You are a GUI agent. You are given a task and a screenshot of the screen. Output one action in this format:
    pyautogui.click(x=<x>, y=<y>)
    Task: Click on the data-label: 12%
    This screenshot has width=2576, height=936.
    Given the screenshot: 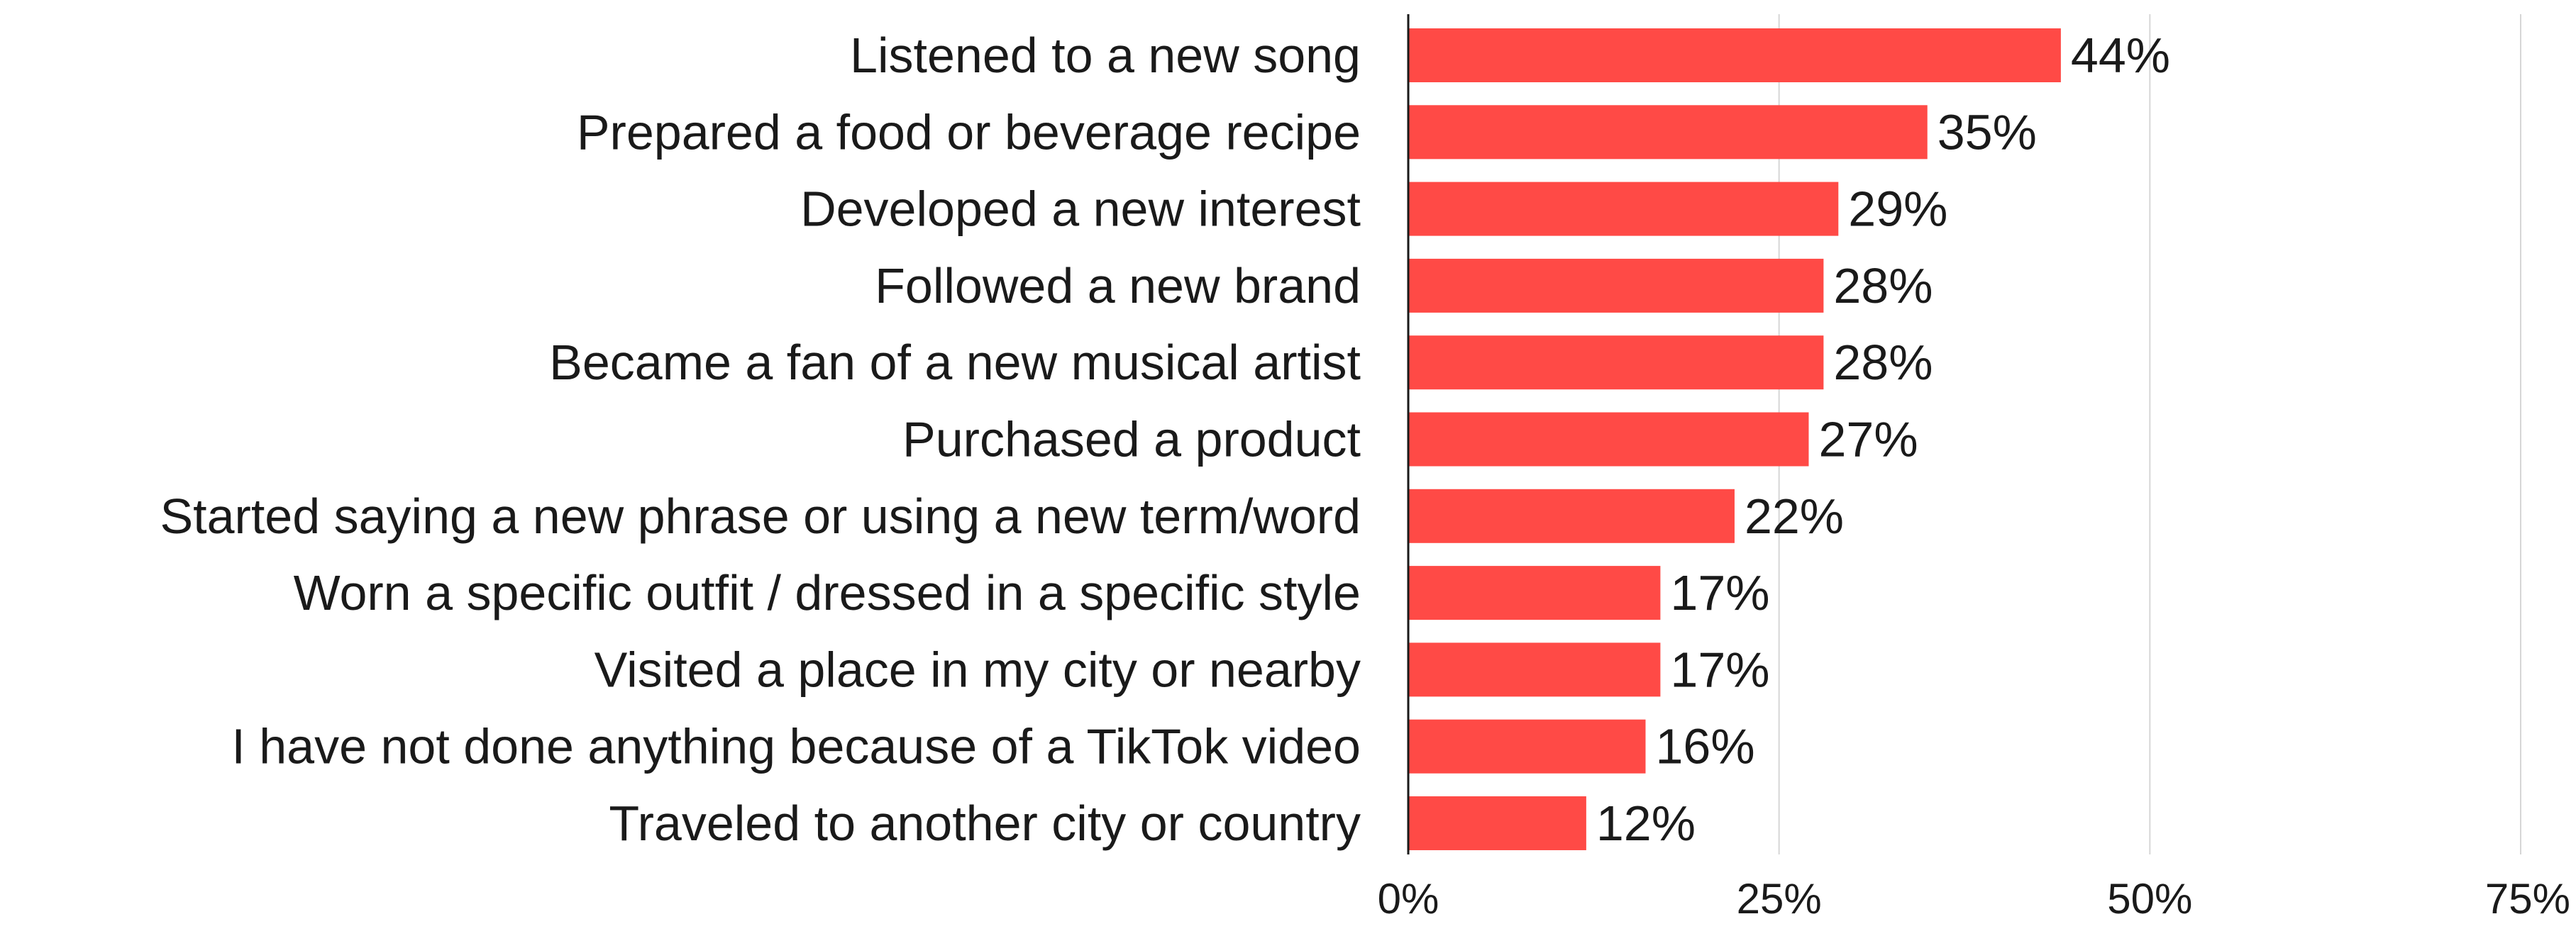 What is the action you would take?
    pyautogui.click(x=1646, y=824)
    